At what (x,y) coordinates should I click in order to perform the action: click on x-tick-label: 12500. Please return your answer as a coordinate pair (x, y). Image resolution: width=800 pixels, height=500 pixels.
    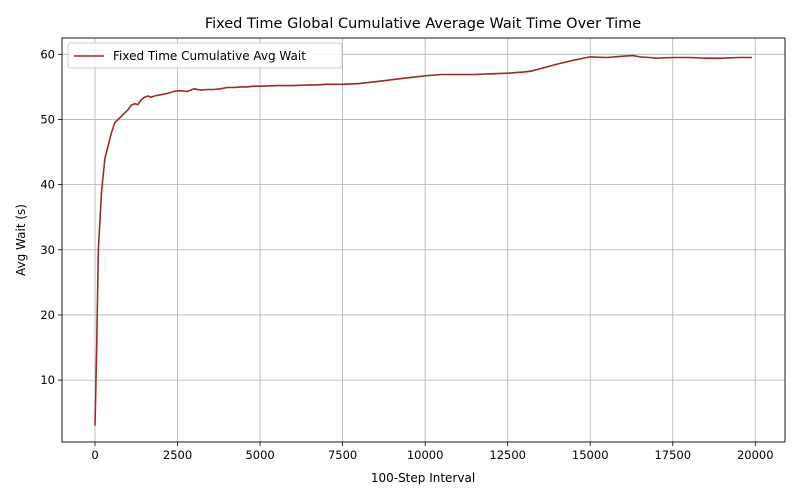
    Looking at the image, I should click on (507, 455).